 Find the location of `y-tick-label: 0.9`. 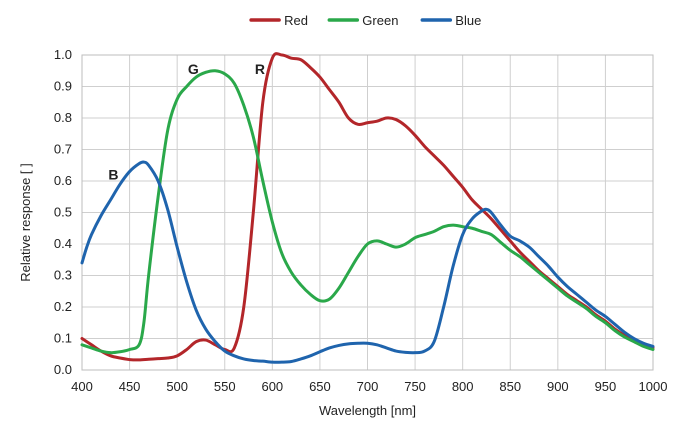

y-tick-label: 0.9 is located at coordinates (63, 86).